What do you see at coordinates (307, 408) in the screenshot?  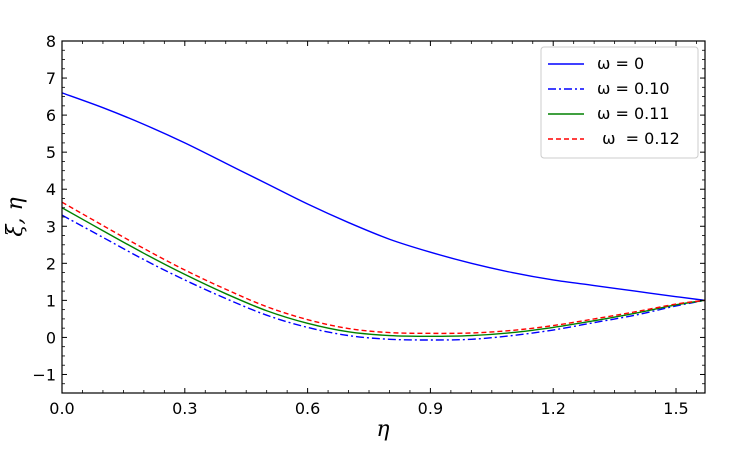 I see `x-tick-label: 0.6` at bounding box center [307, 408].